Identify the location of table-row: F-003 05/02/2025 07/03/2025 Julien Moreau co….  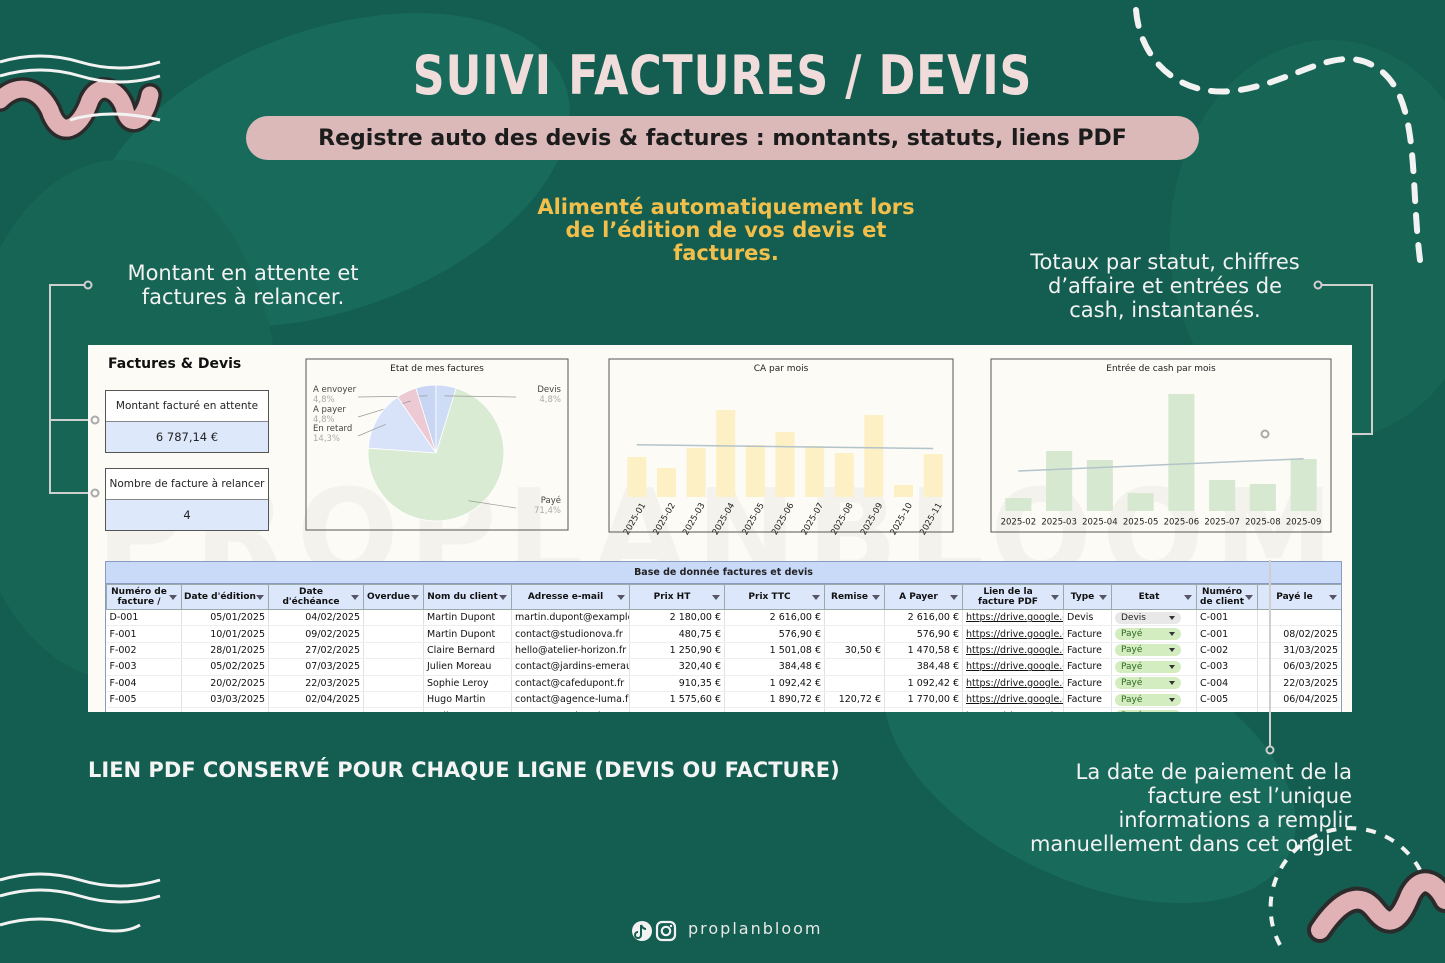
(723, 667).